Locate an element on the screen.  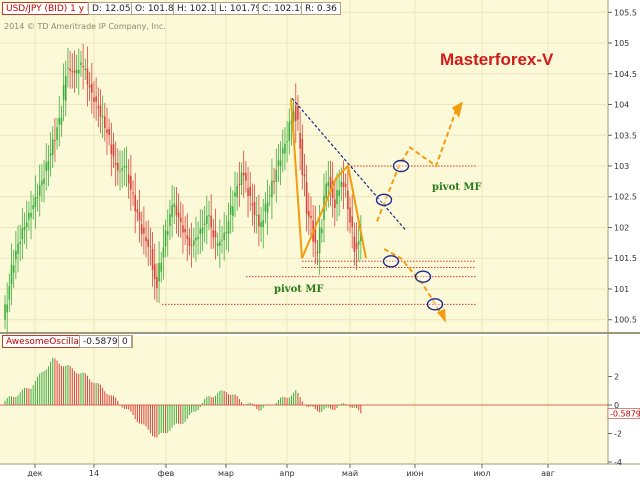
price-tick-label: 100.5 is located at coordinates (625, 320).